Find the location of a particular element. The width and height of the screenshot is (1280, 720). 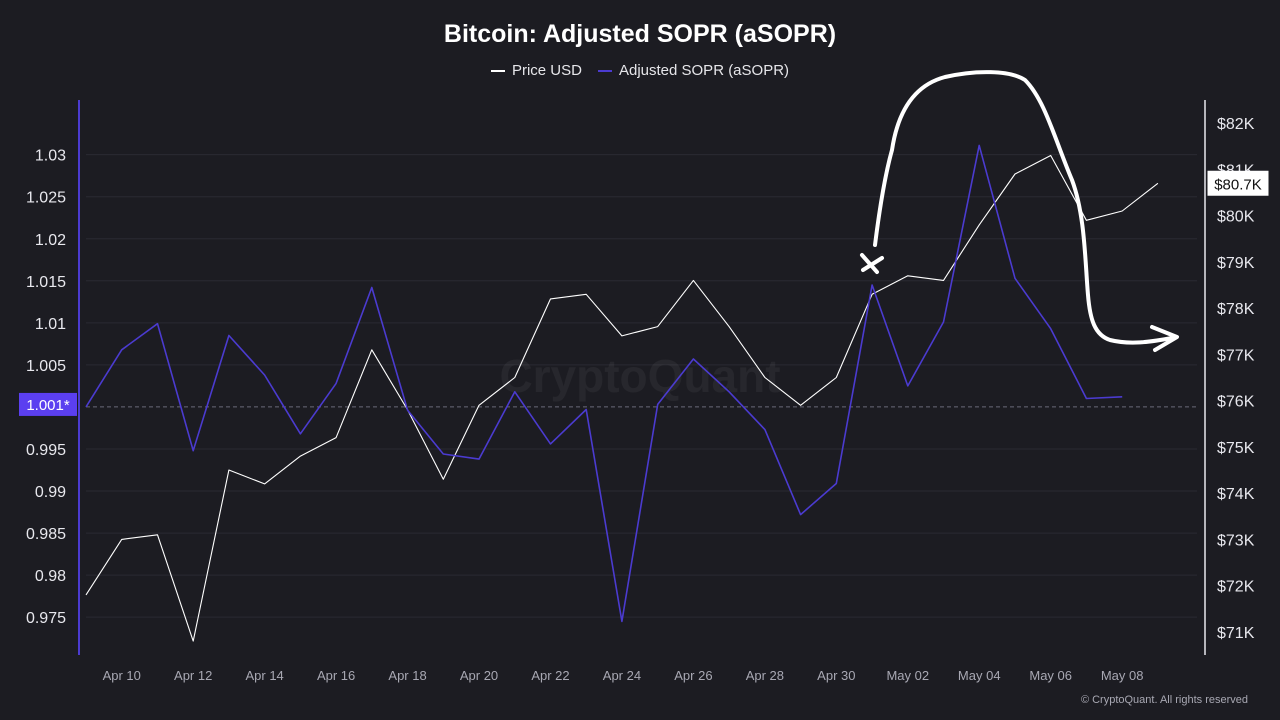

x-tick-label: Apr 26 is located at coordinates (693, 675).